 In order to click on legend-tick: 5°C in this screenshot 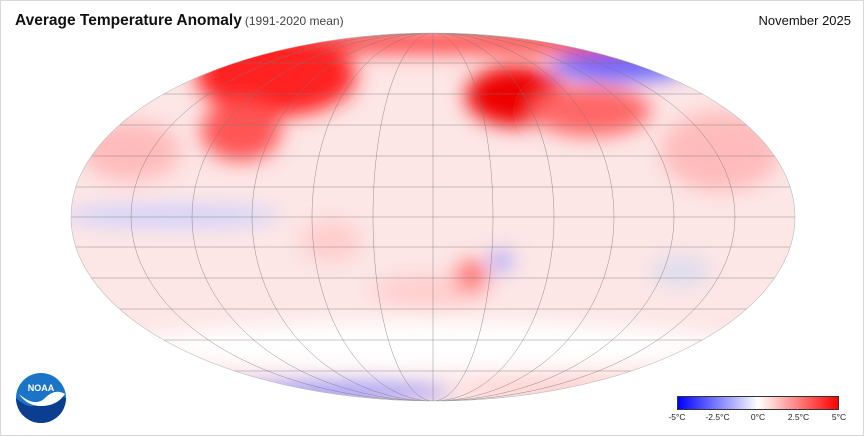, I will do `click(839, 417)`.